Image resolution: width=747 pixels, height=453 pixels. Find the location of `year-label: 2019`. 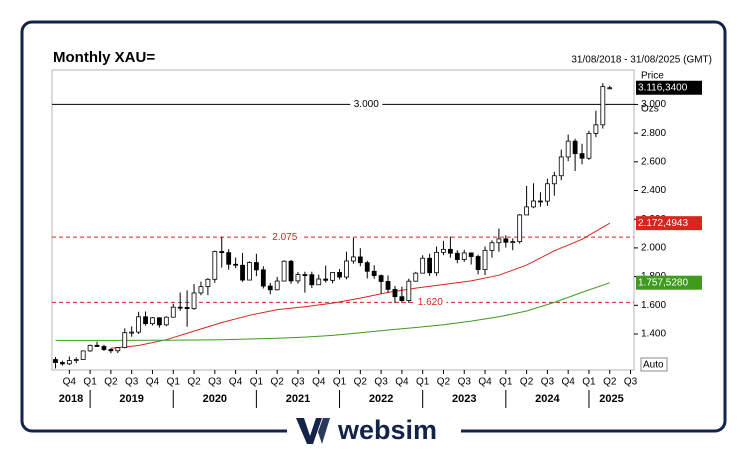

year-label: 2019 is located at coordinates (131, 399).